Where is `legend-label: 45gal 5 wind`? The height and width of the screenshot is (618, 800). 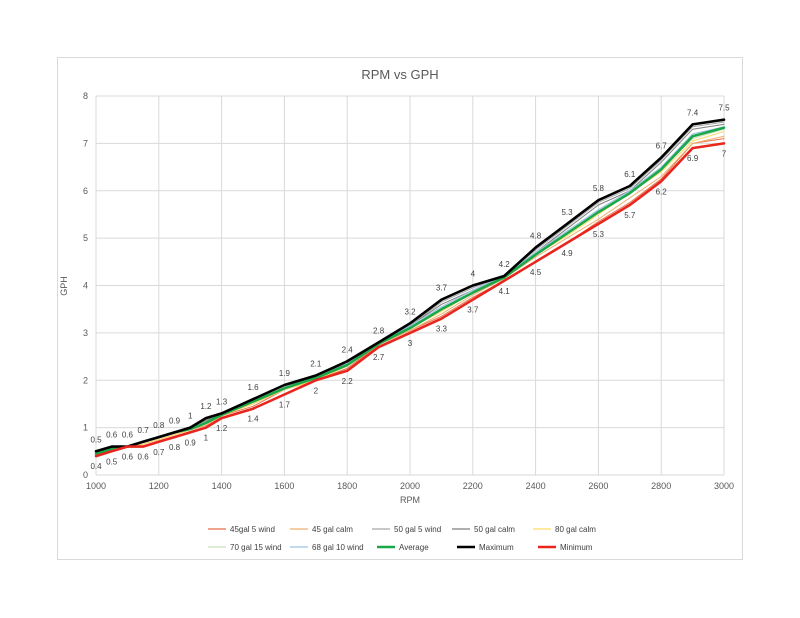 legend-label: 45gal 5 wind is located at coordinates (252, 529).